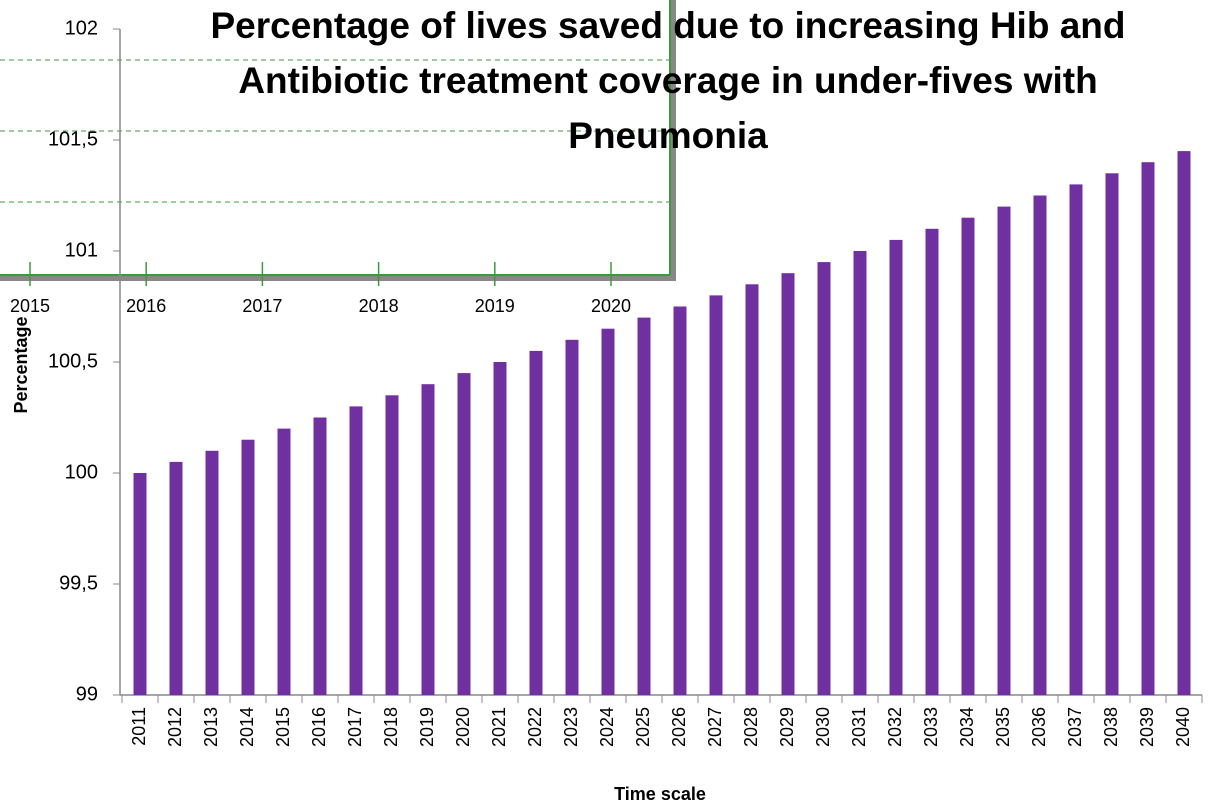 The height and width of the screenshot is (805, 1218). Describe the element at coordinates (78, 583) in the screenshot. I see `y-tick-label: 99,5` at that location.